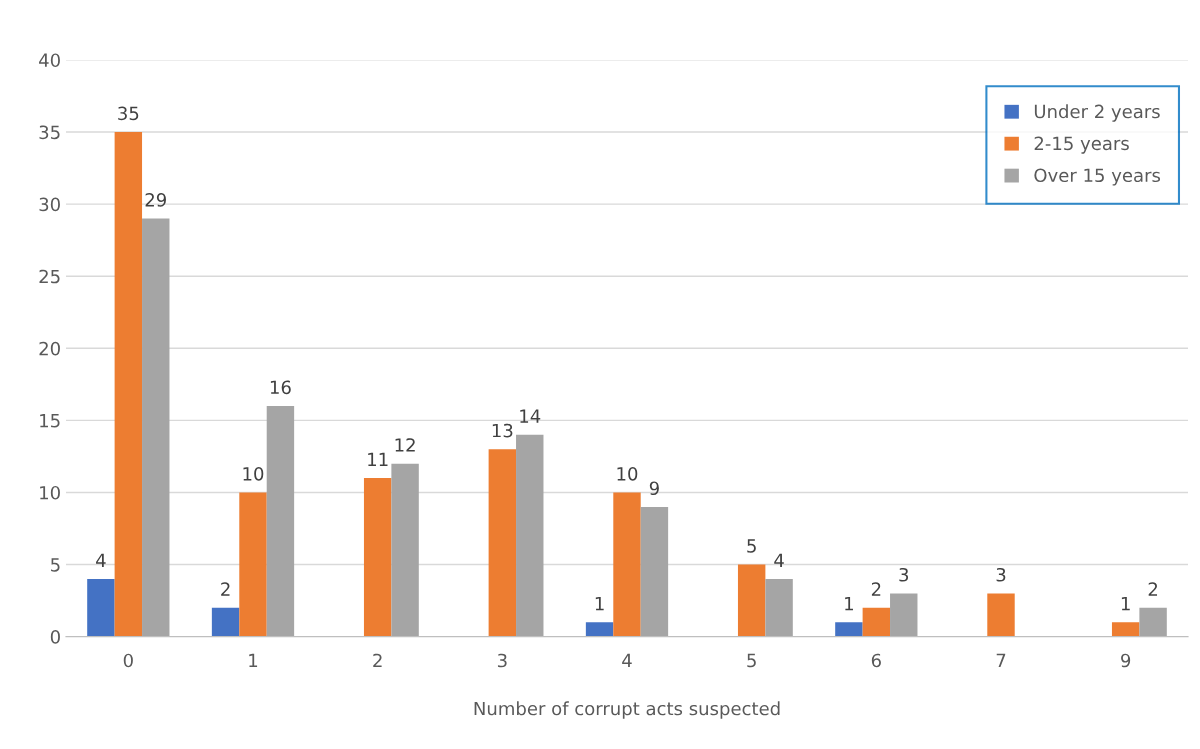  I want to click on y-tick-label: 30, so click(49, 204).